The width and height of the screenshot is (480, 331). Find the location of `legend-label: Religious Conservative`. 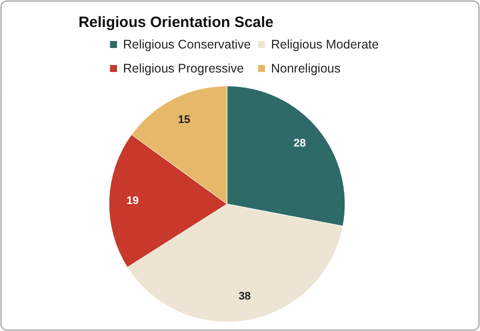

legend-label: Religious Conservative is located at coordinates (187, 44).